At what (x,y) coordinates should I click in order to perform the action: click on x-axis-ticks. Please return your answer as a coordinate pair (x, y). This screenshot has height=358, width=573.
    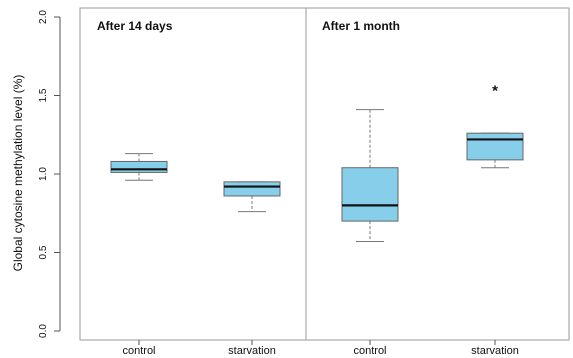
    Looking at the image, I should click on (317, 342).